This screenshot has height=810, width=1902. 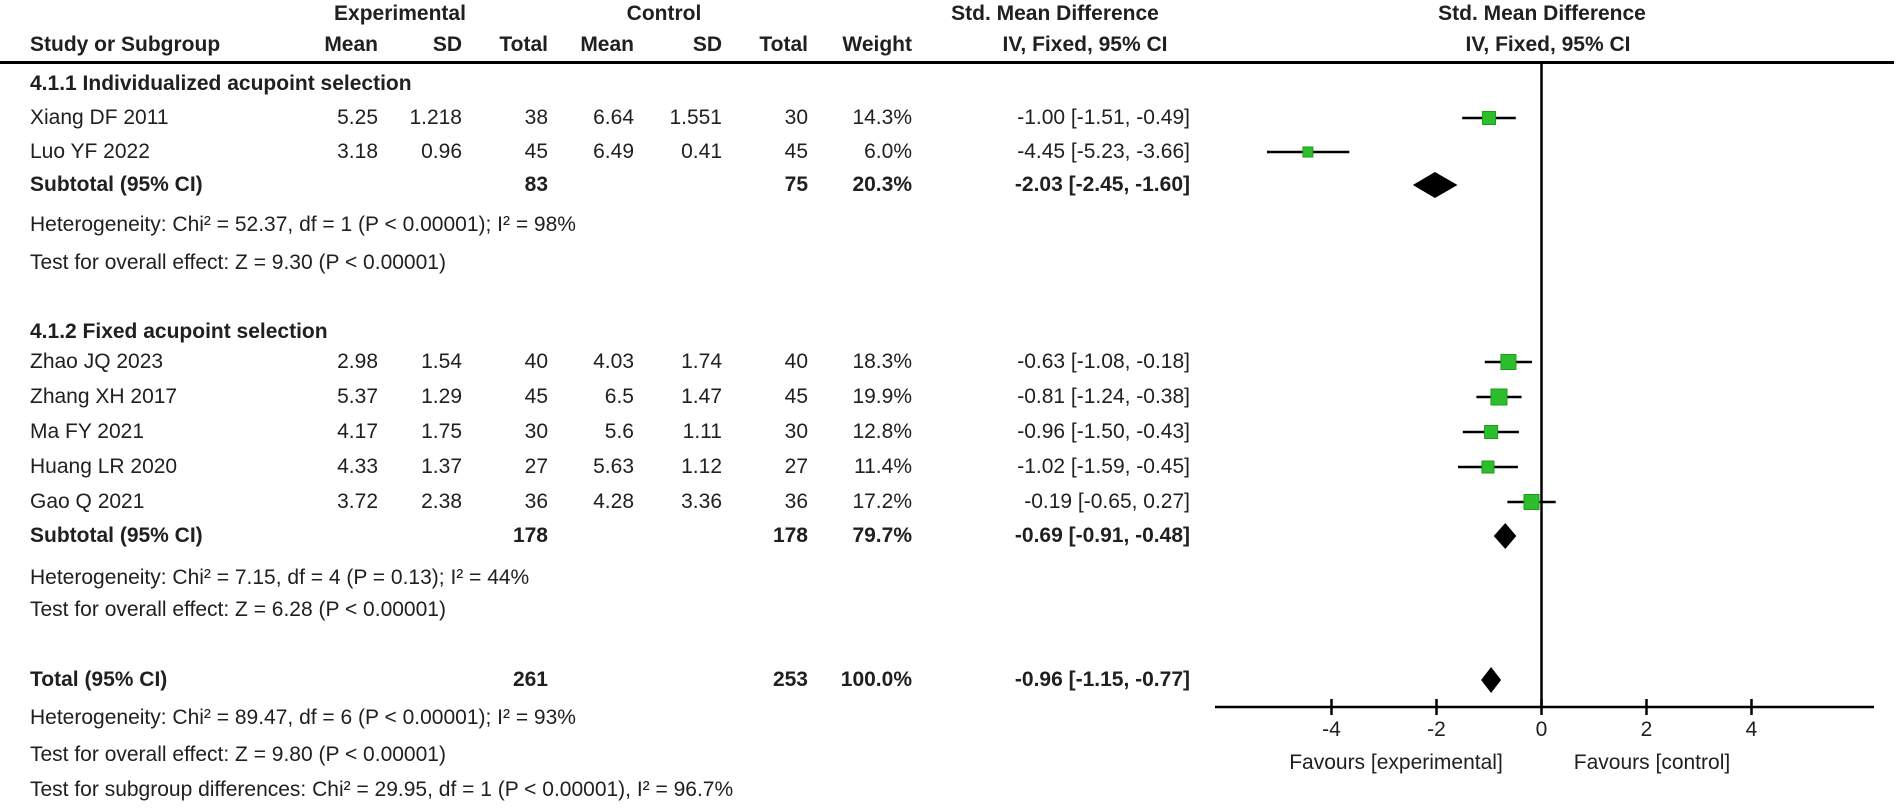 I want to click on cell-weight: 100.0%, so click(x=876, y=679).